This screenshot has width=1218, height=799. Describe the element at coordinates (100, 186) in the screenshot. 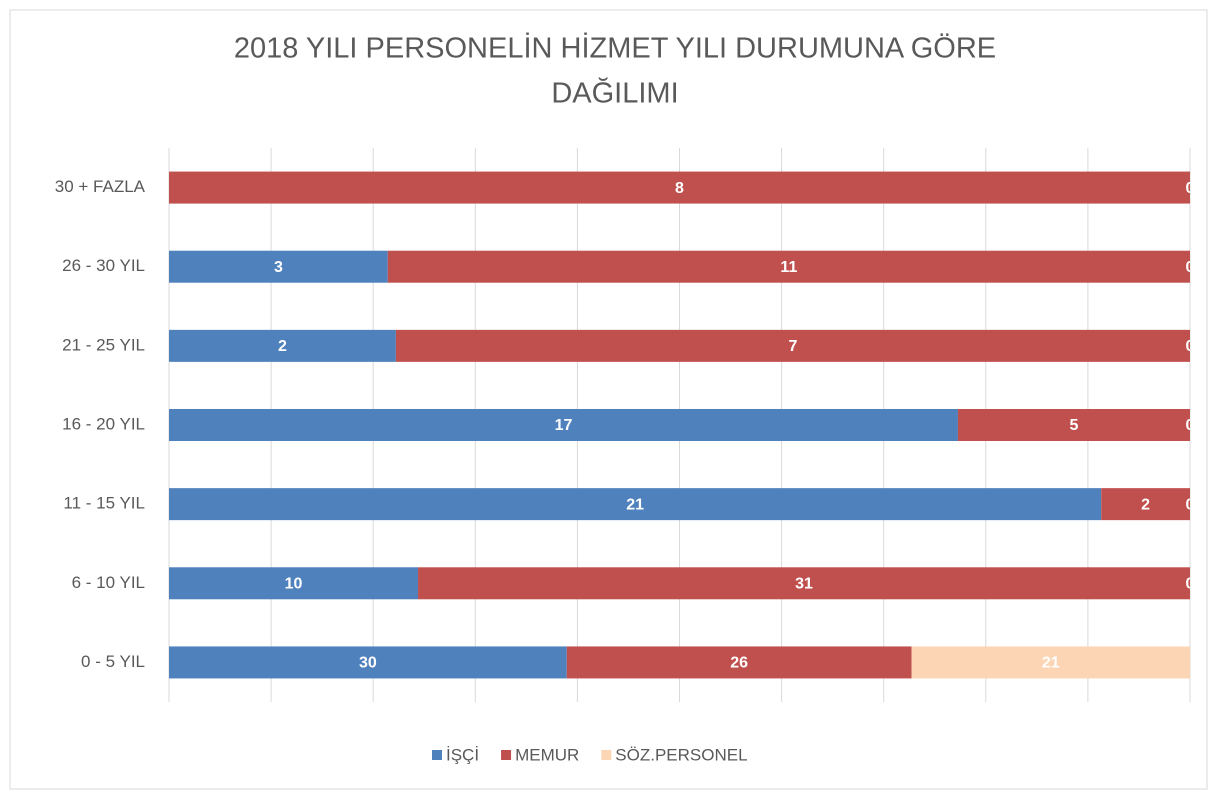

I see `y-tick-label: 30 + FAZLA` at that location.